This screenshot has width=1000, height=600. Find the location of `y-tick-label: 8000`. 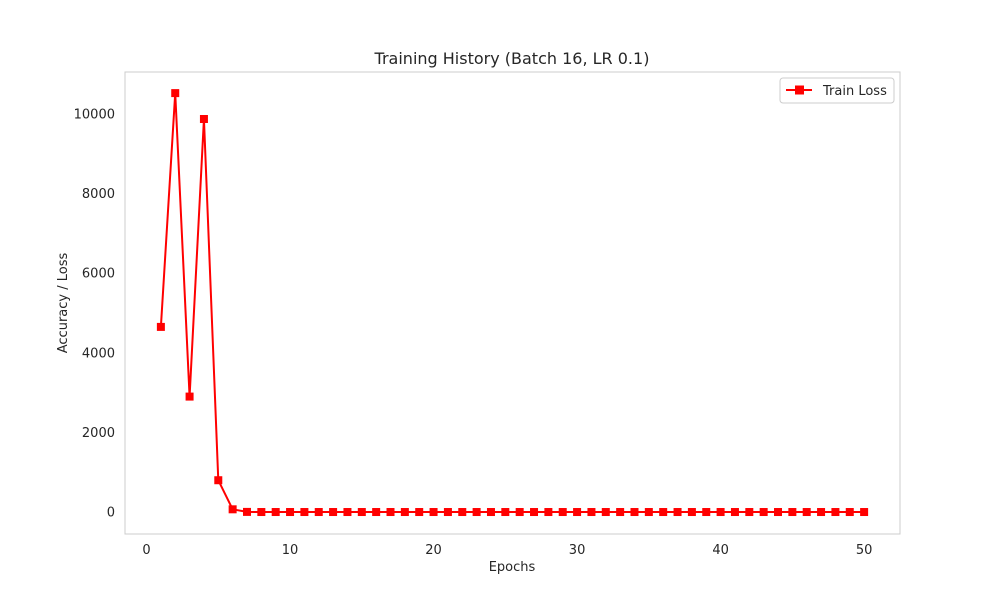

y-tick-label: 8000 is located at coordinates (98, 194).